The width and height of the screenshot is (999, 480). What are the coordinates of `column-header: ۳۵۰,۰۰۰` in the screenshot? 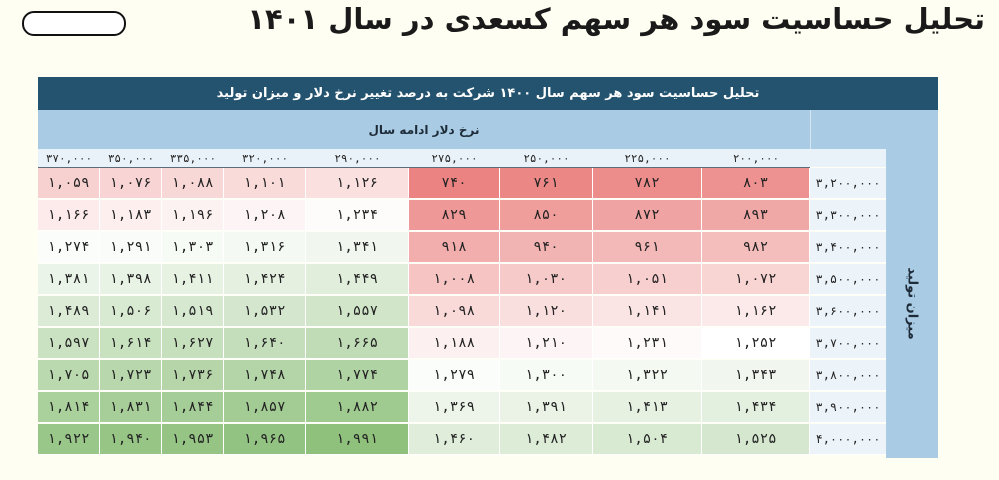 It's located at (131, 158).